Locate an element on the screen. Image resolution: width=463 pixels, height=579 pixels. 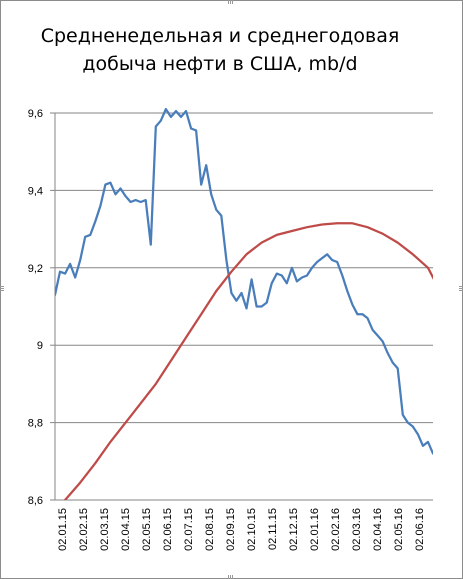
y-tick-label: 9,4 is located at coordinates (35, 191).